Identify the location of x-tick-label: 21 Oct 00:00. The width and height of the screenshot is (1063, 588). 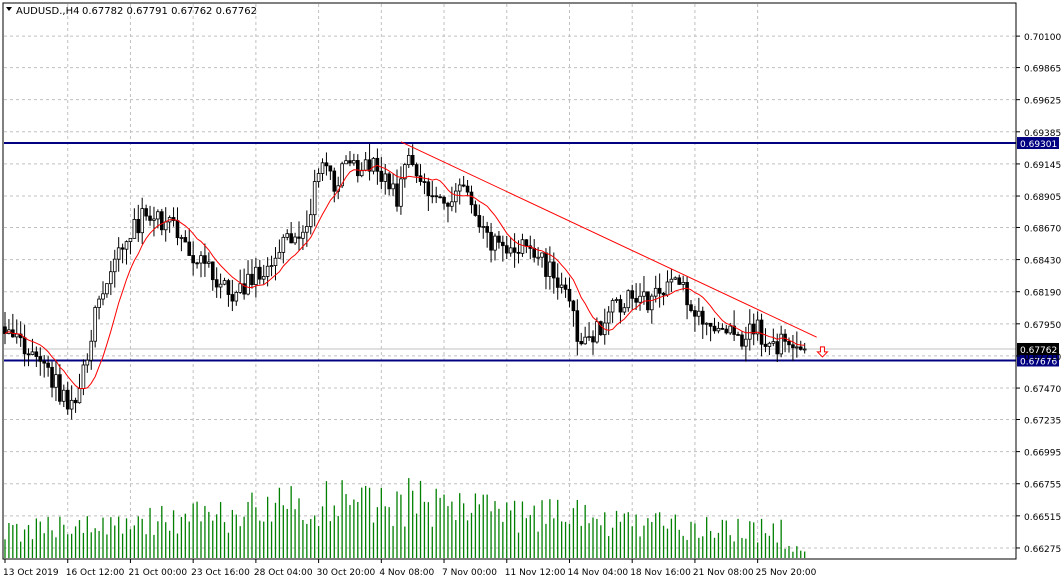
(157, 573).